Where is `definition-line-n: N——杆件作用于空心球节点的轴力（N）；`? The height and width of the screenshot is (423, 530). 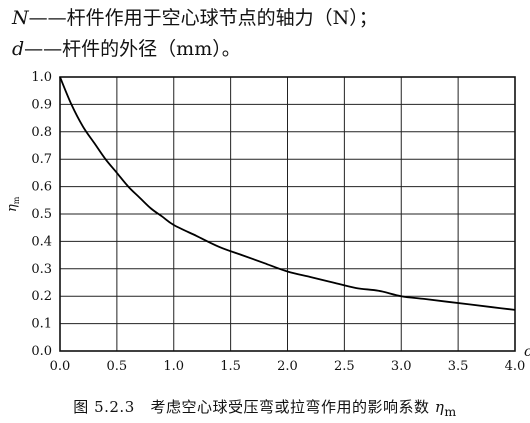
definition-line-n: N——杆件作用于空心球节点的轴力（N）； is located at coordinates (195, 18).